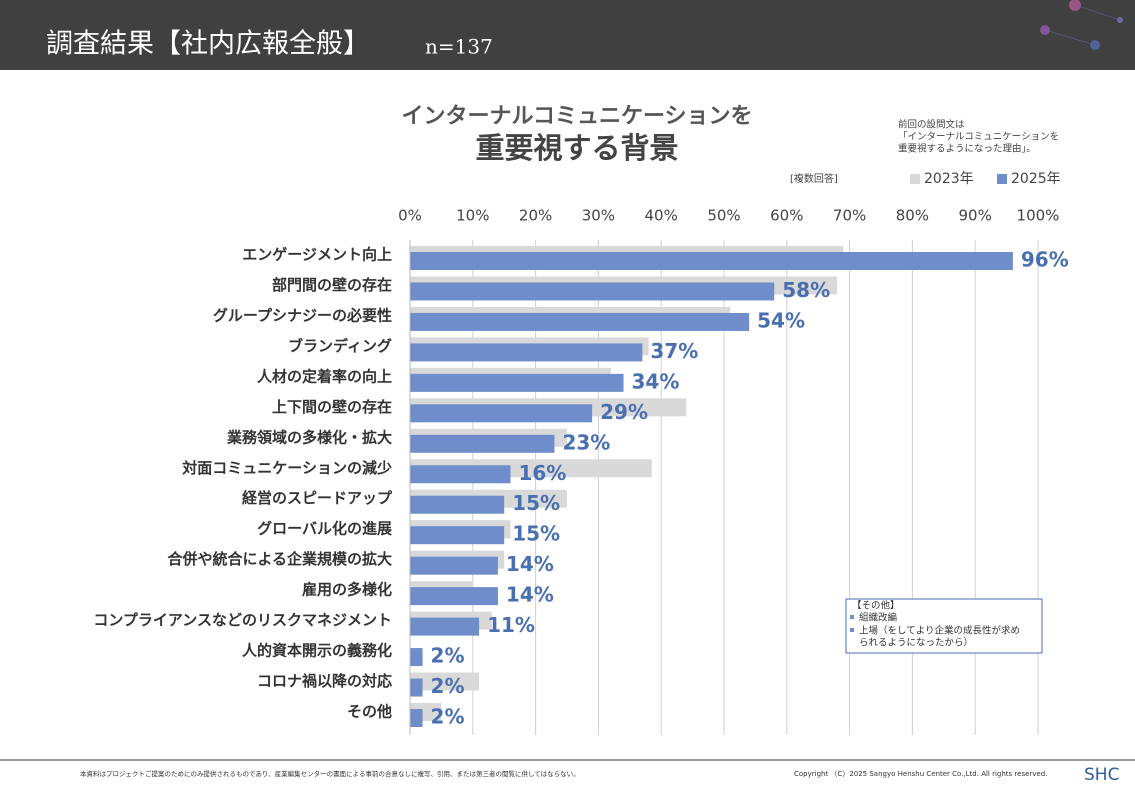 The image size is (1135, 792). Describe the element at coordinates (598, 216) in the screenshot. I see `x-tick-label: 30%` at that location.